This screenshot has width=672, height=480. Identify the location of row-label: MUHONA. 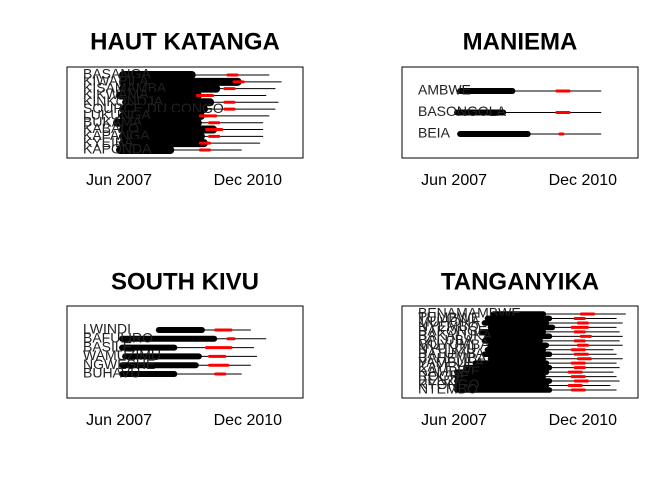
(449, 322).